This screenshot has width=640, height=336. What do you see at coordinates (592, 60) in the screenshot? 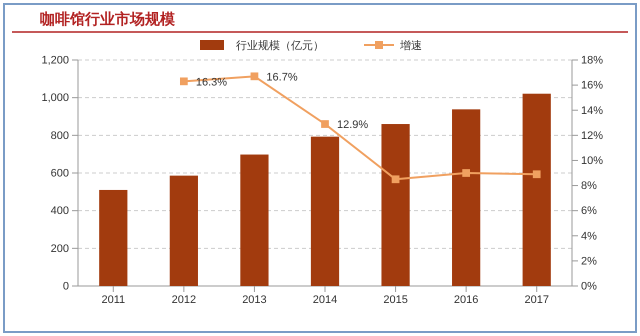
I see `y2-tick-label: 18%` at bounding box center [592, 60].